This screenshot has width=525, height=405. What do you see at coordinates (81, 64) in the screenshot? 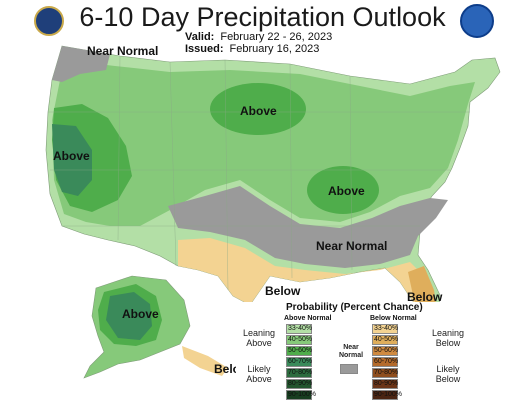
I see `near-normal-nw` at bounding box center [81, 64].